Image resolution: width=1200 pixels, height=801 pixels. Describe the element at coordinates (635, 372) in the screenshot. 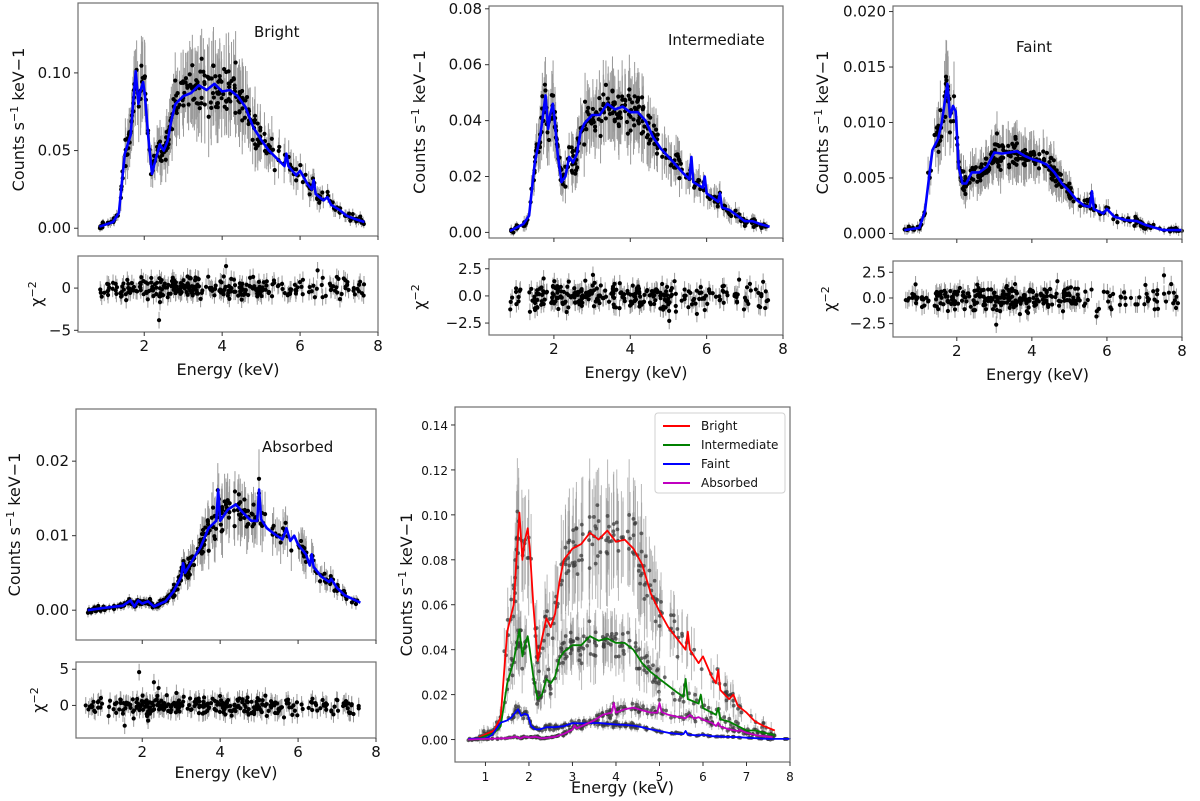

I see `intermediate-x-axis-label: Energy (keV)` at that location.